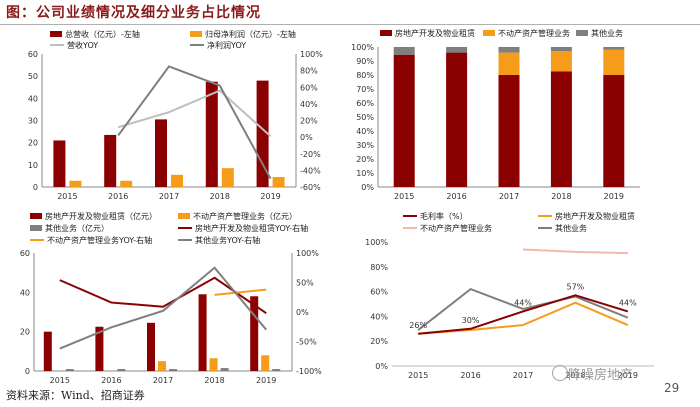 This screenshot has width=700, height=407. Describe the element at coordinates (672, 388) in the screenshot. I see `page-number: 29` at that location.